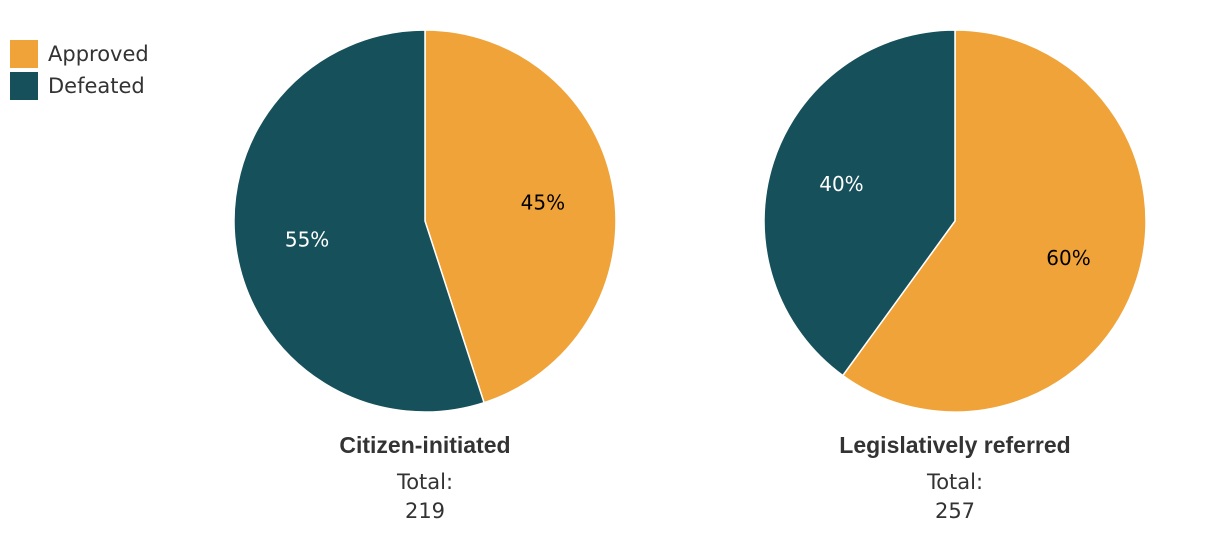 The height and width of the screenshot is (554, 1220). I want to click on legend-item-defeated: Defeated, so click(77, 86).